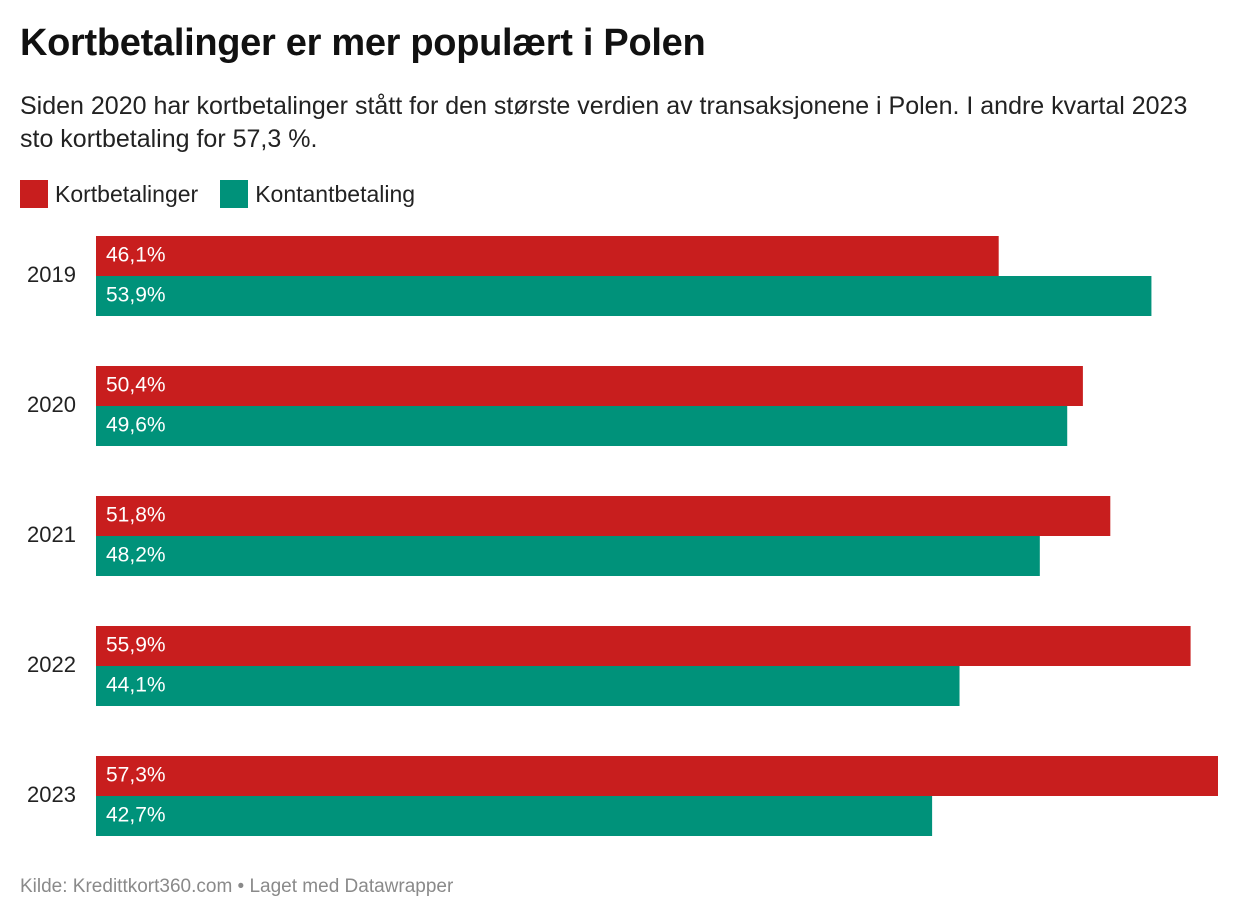 The height and width of the screenshot is (924, 1240). Describe the element at coordinates (136, 555) in the screenshot. I see `bar-label-kontantbetaling-2021: 48,2%` at that location.